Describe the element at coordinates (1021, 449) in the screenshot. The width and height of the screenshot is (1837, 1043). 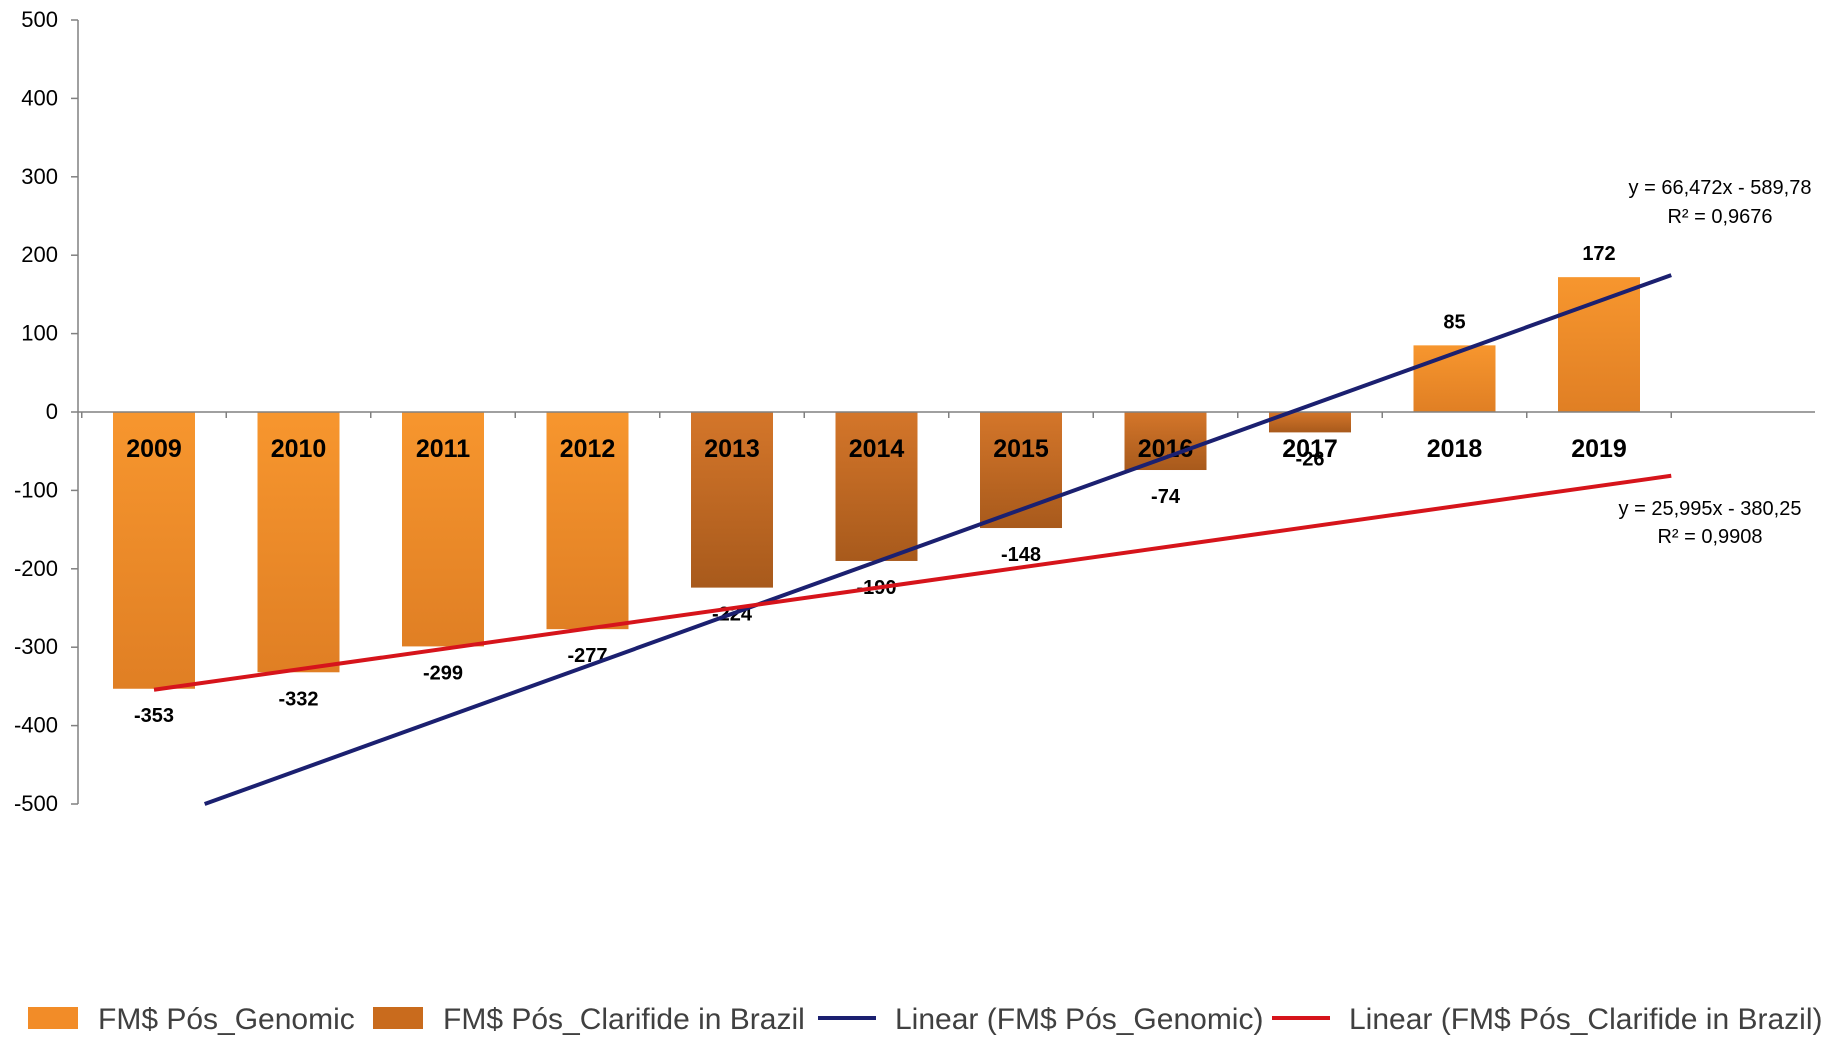
I see `x-tick-label-2015: 2015` at that location.